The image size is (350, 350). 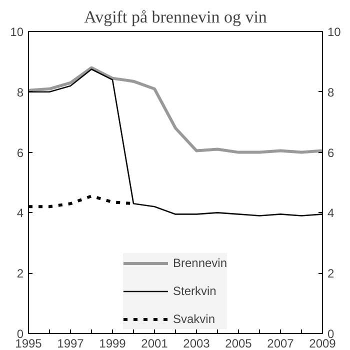 I want to click on y2-tick-label: 10, so click(x=335, y=32).